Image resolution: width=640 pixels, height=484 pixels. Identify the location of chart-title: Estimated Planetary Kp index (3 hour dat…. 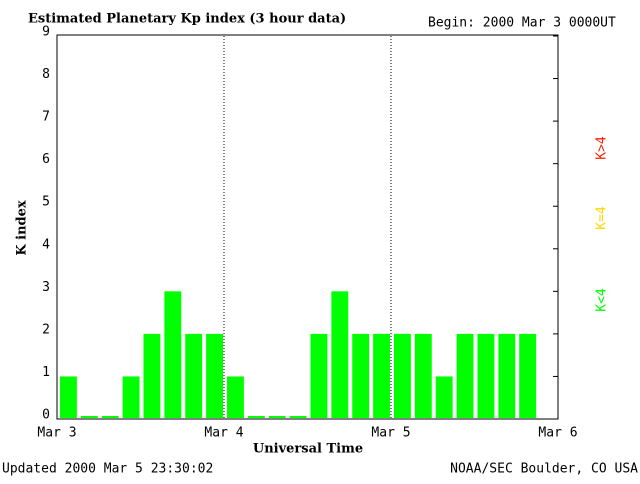
(187, 19).